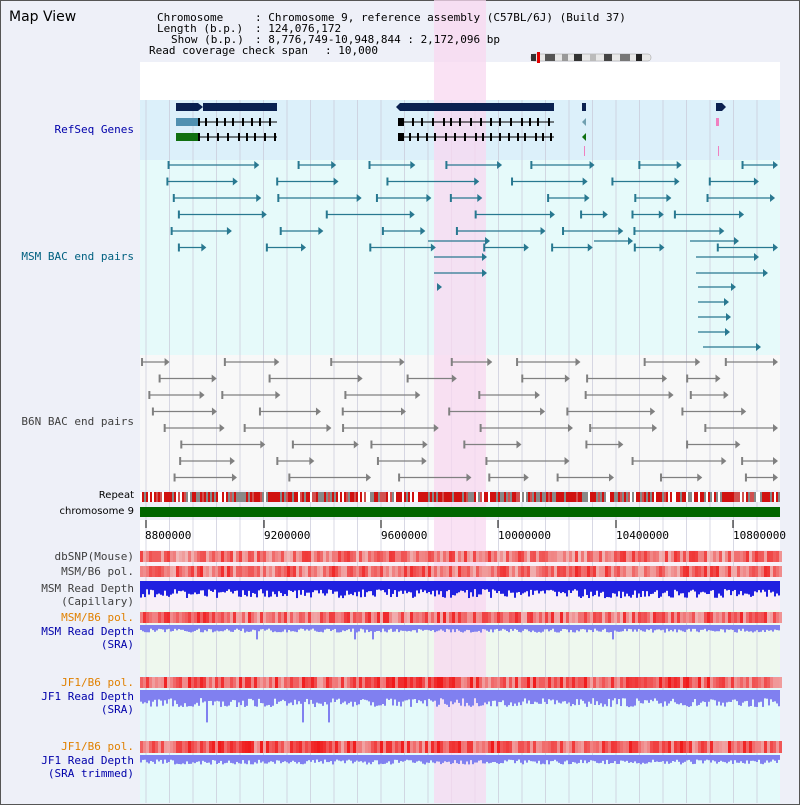  Describe the element at coordinates (116, 495) in the screenshot. I see `track-label-repeat: Repeat` at that location.